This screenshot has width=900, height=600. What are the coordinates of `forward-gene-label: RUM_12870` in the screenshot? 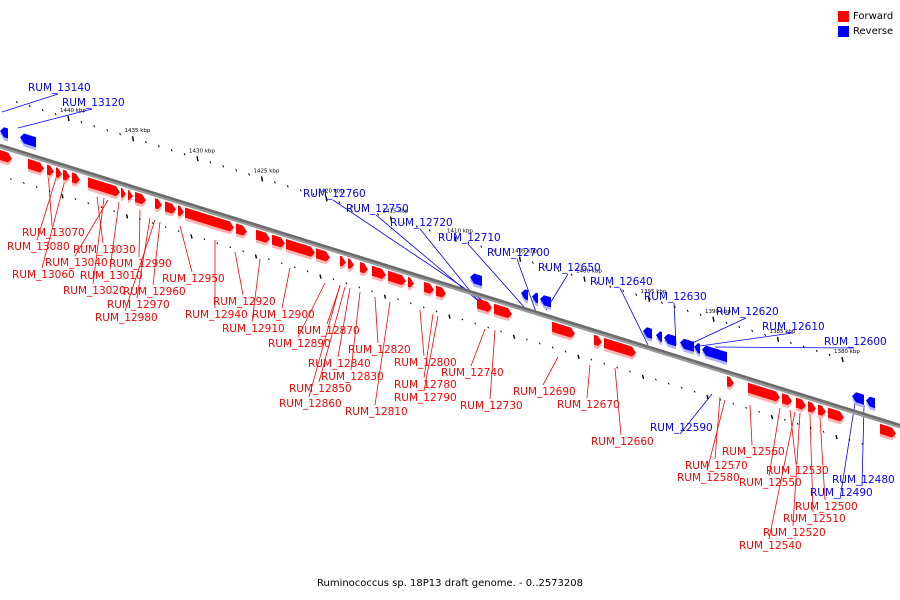 It's located at (328, 331).